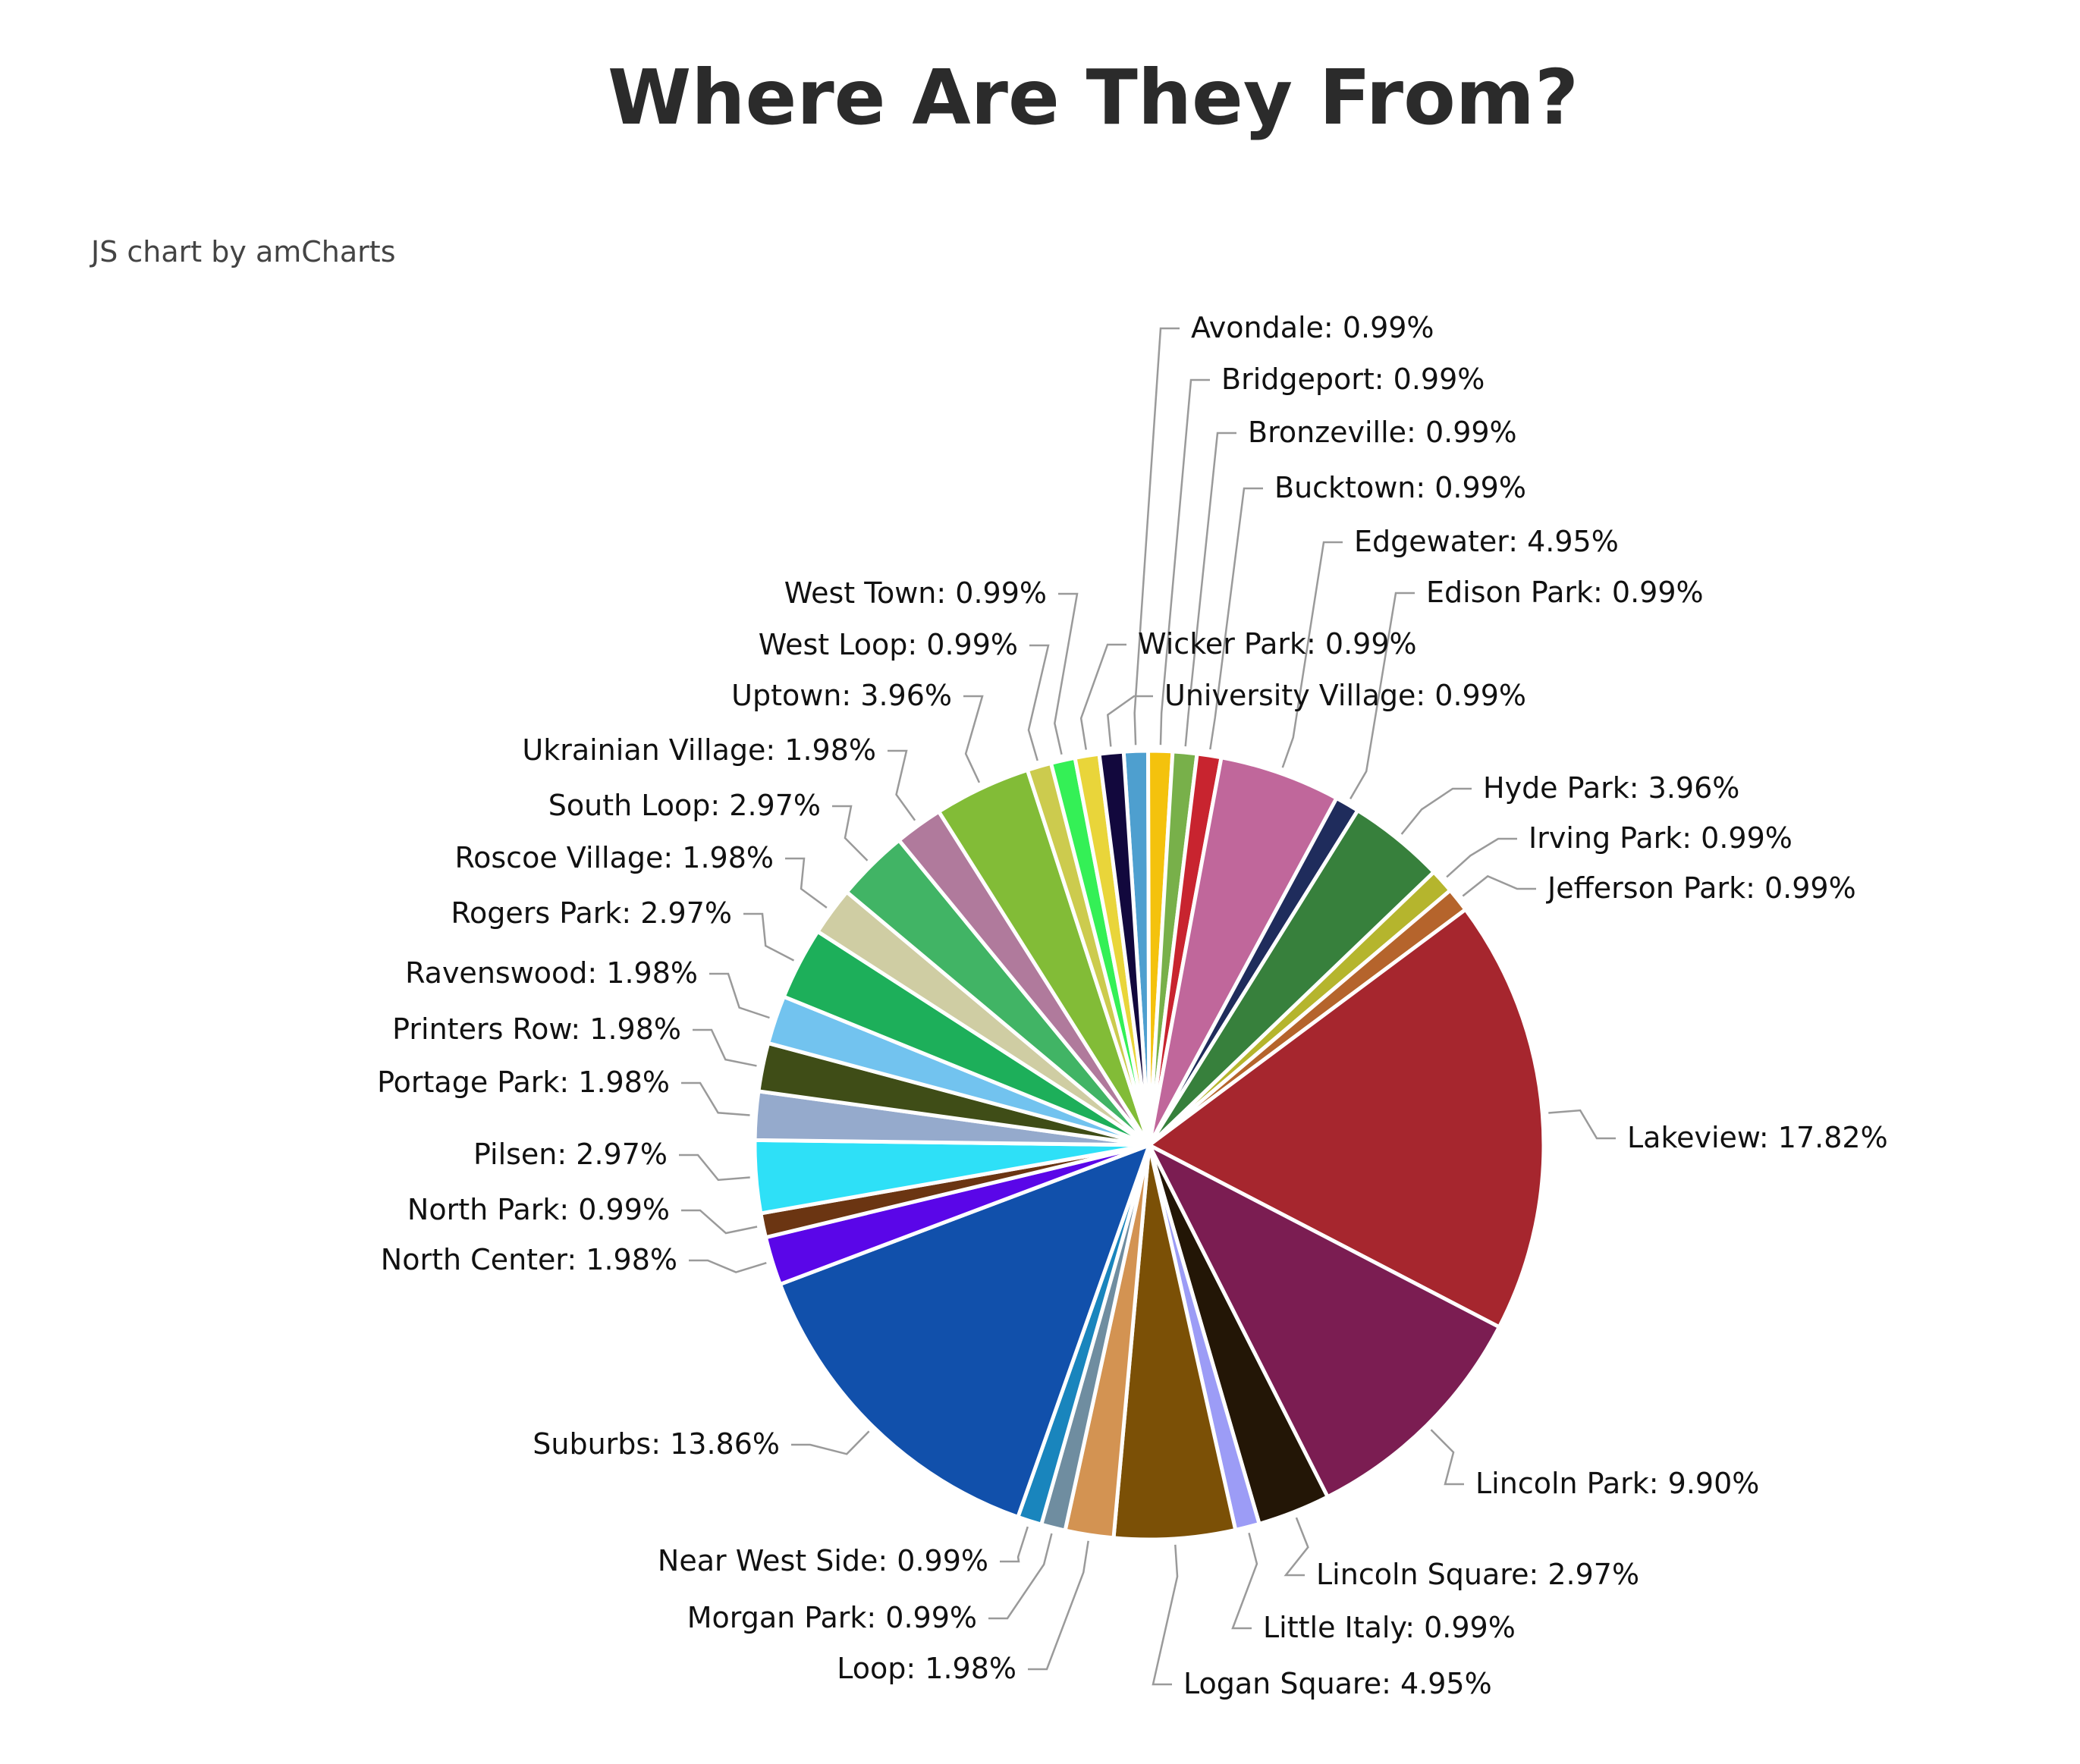 The width and height of the screenshot is (2080, 1764). Describe the element at coordinates (769, 937) in the screenshot. I see `leader-line-rogers-park` at that location.